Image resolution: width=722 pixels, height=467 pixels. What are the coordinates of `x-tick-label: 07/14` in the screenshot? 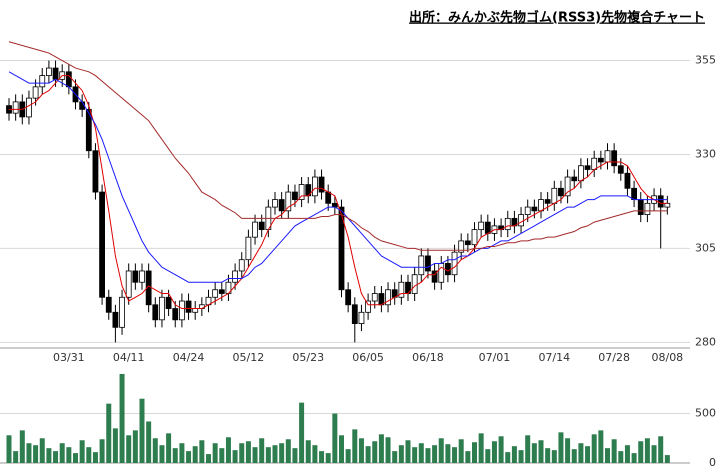 It's located at (554, 357).